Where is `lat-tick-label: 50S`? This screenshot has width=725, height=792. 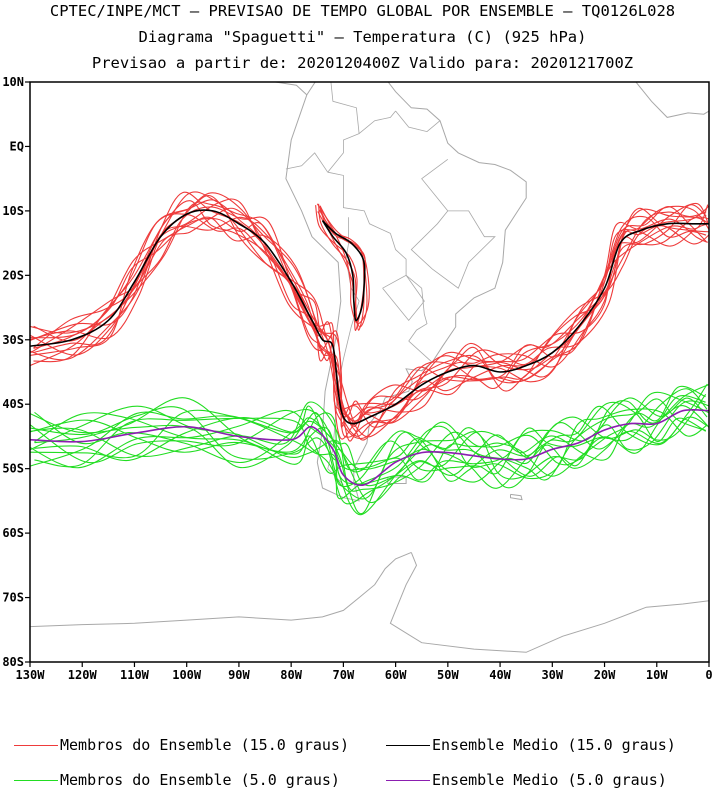
lat-tick-label: 50S is located at coordinates (13, 469).